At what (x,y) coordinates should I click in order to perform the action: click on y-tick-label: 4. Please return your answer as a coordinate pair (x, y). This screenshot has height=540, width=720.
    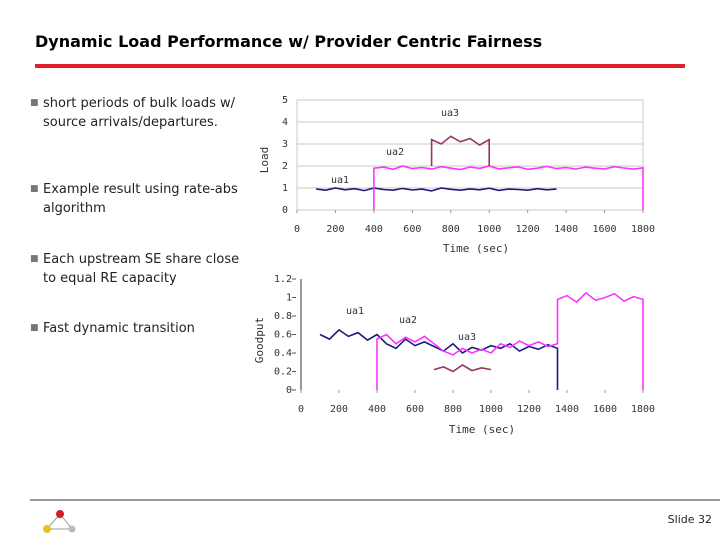
    Looking at the image, I should click on (285, 122).